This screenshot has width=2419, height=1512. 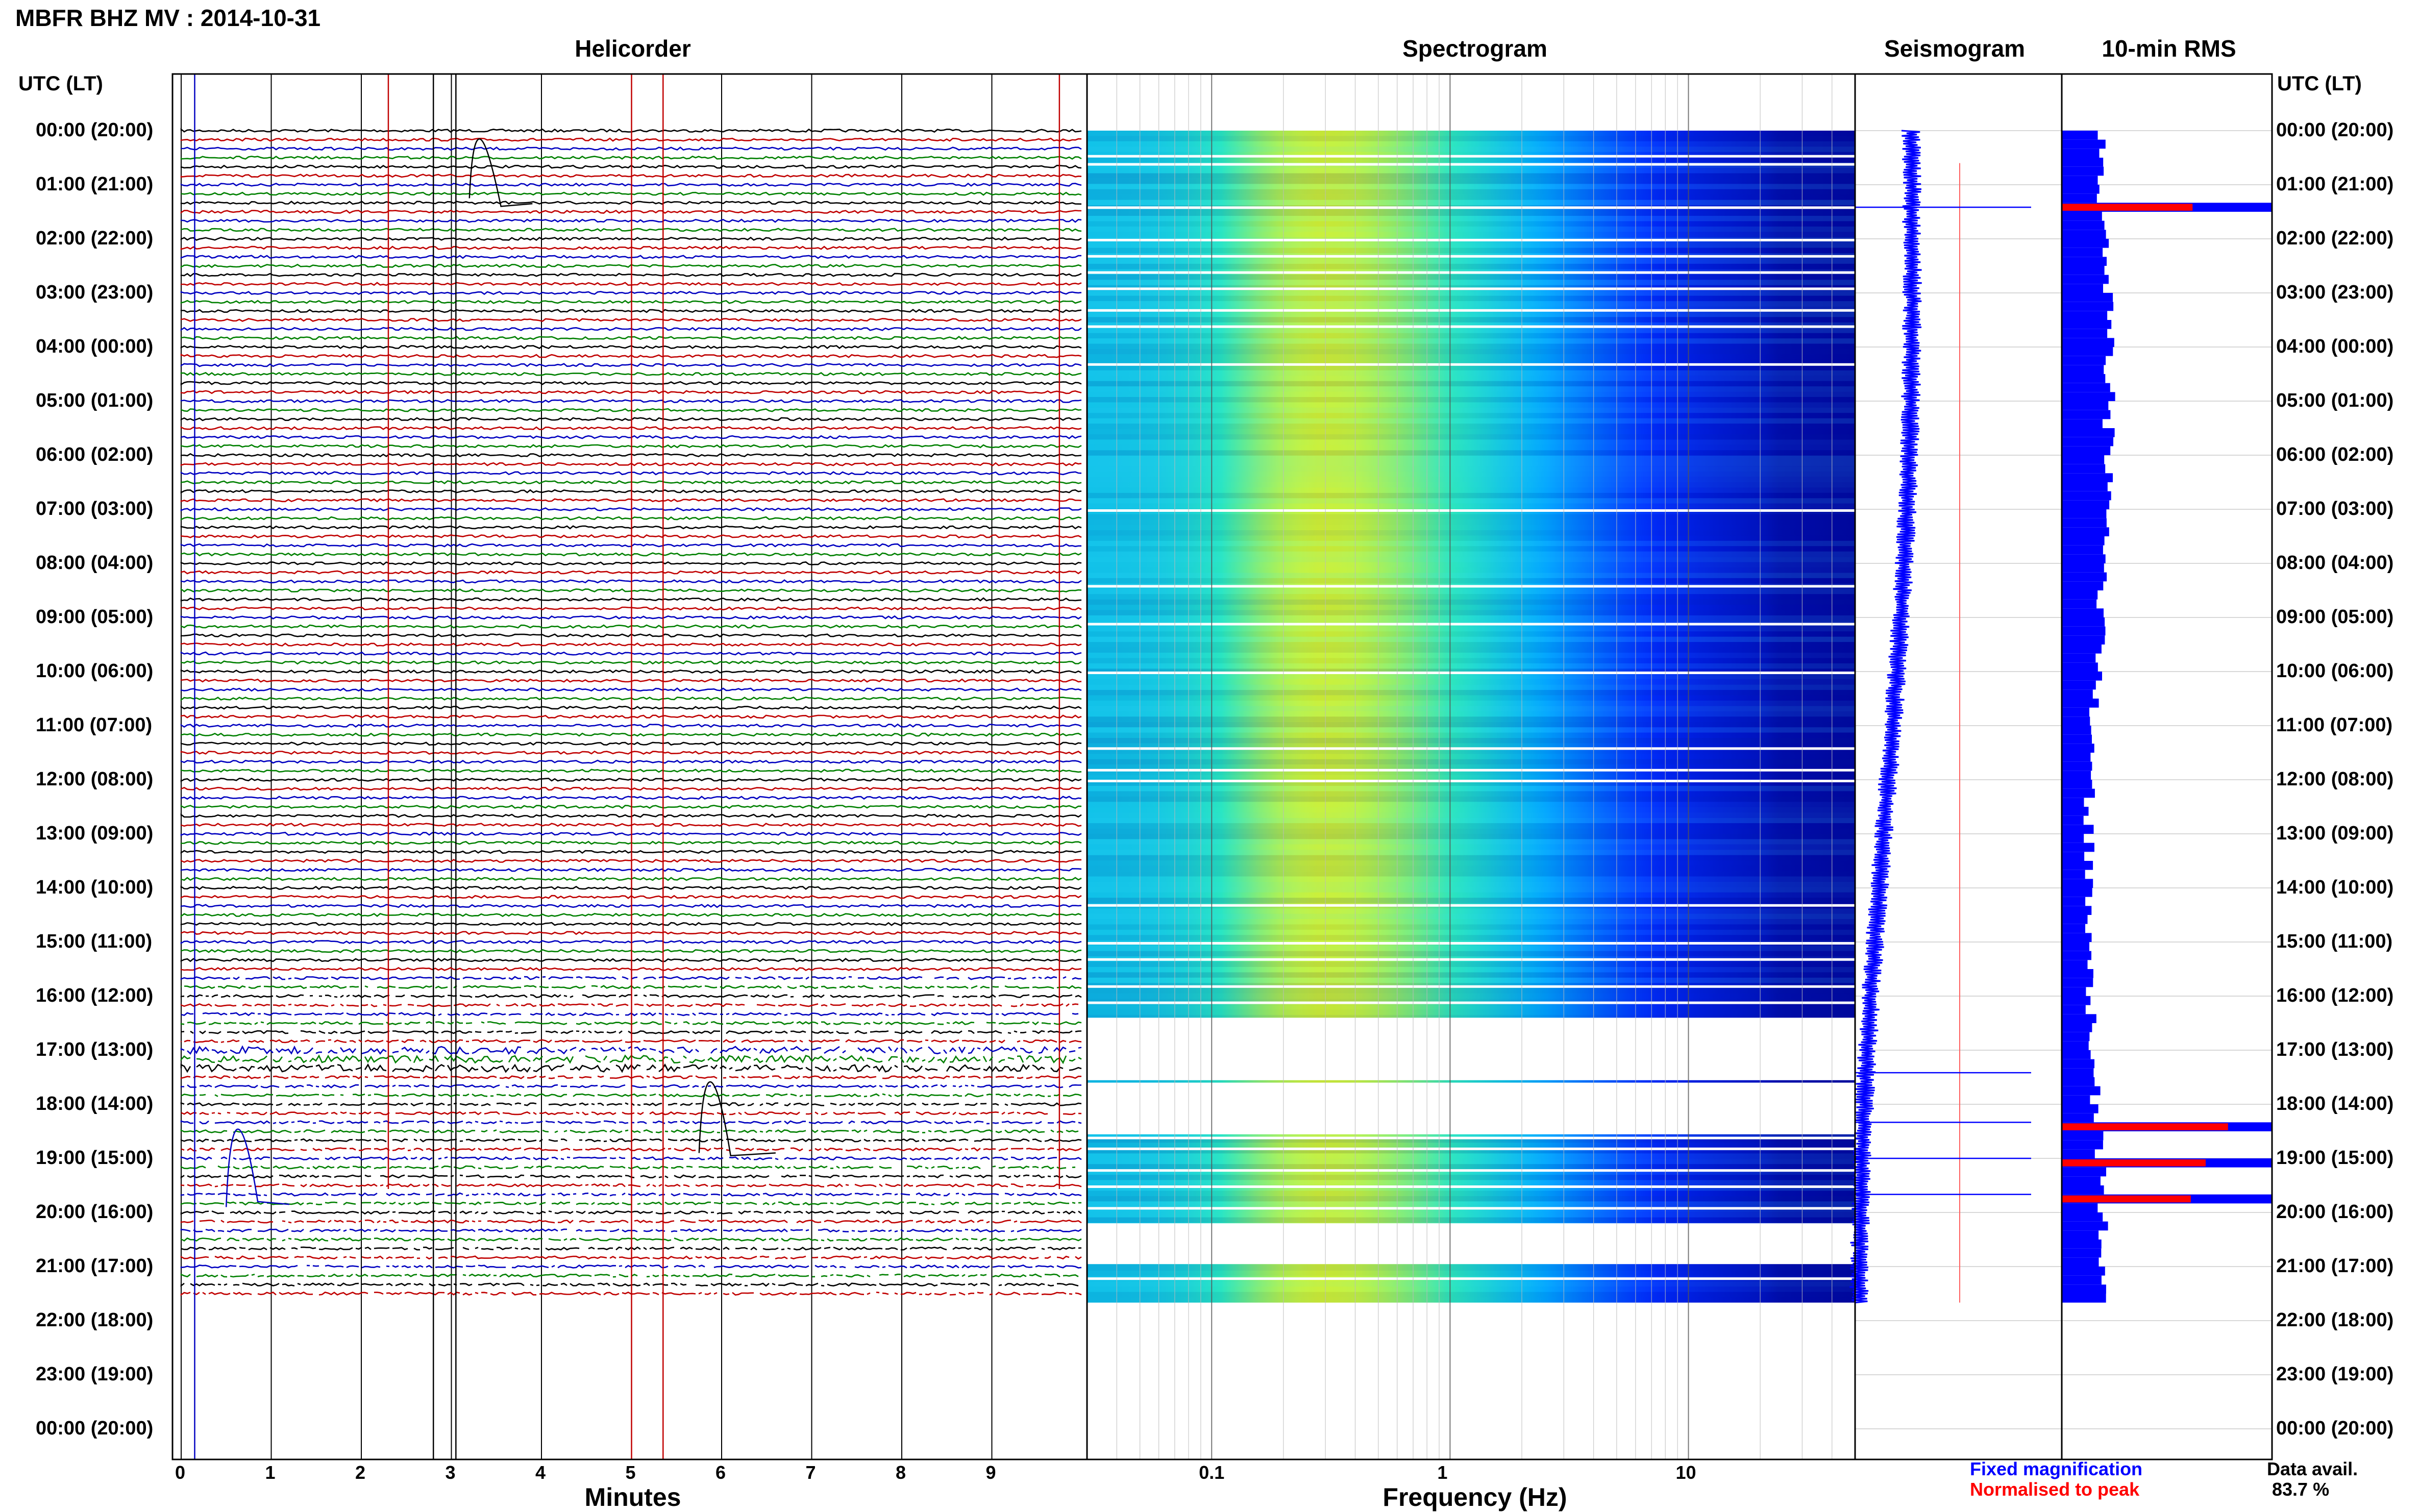 What do you see at coordinates (95, 1428) in the screenshot?
I see `hour-label-left: 00:00 (20:00)` at bounding box center [95, 1428].